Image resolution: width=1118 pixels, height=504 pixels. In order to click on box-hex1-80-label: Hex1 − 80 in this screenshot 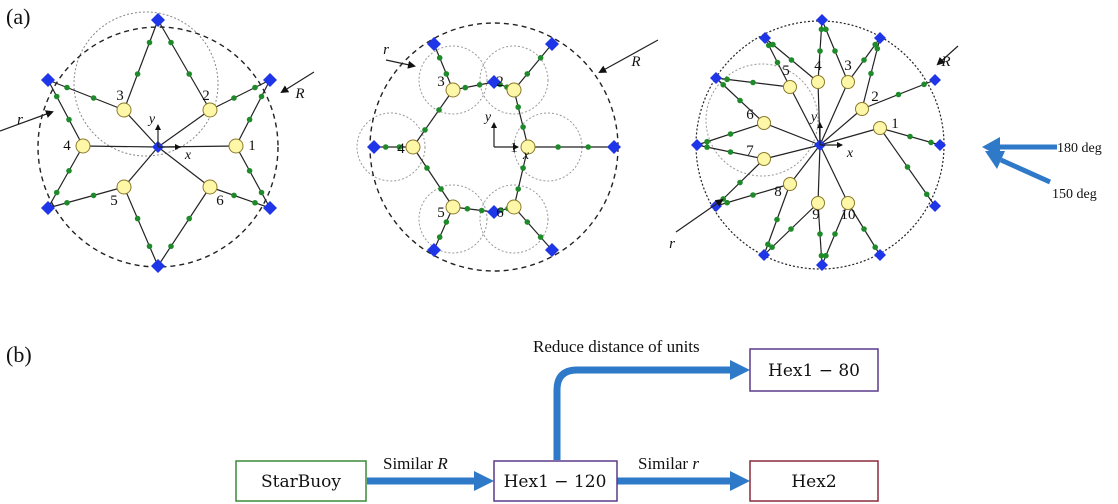, I will do `click(814, 371)`.